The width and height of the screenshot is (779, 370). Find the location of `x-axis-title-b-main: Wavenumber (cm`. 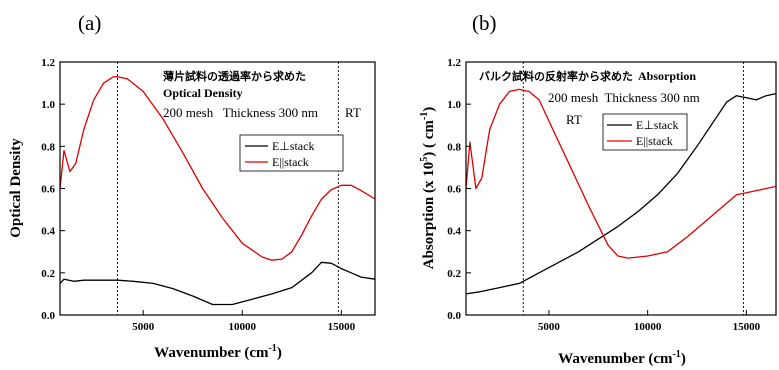

x-axis-title-b-main: Wavenumber (cm is located at coordinates (615, 359).